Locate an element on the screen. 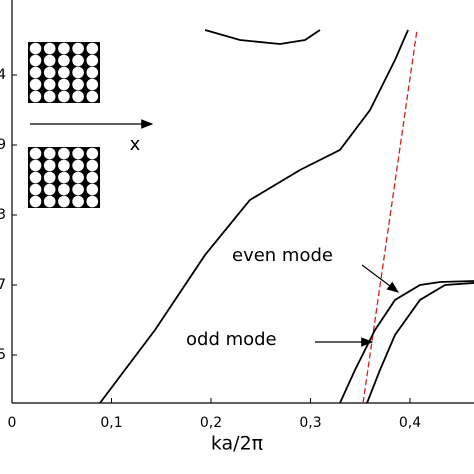 The image size is (474, 474). x-tick-label: 0,4 is located at coordinates (410, 423).